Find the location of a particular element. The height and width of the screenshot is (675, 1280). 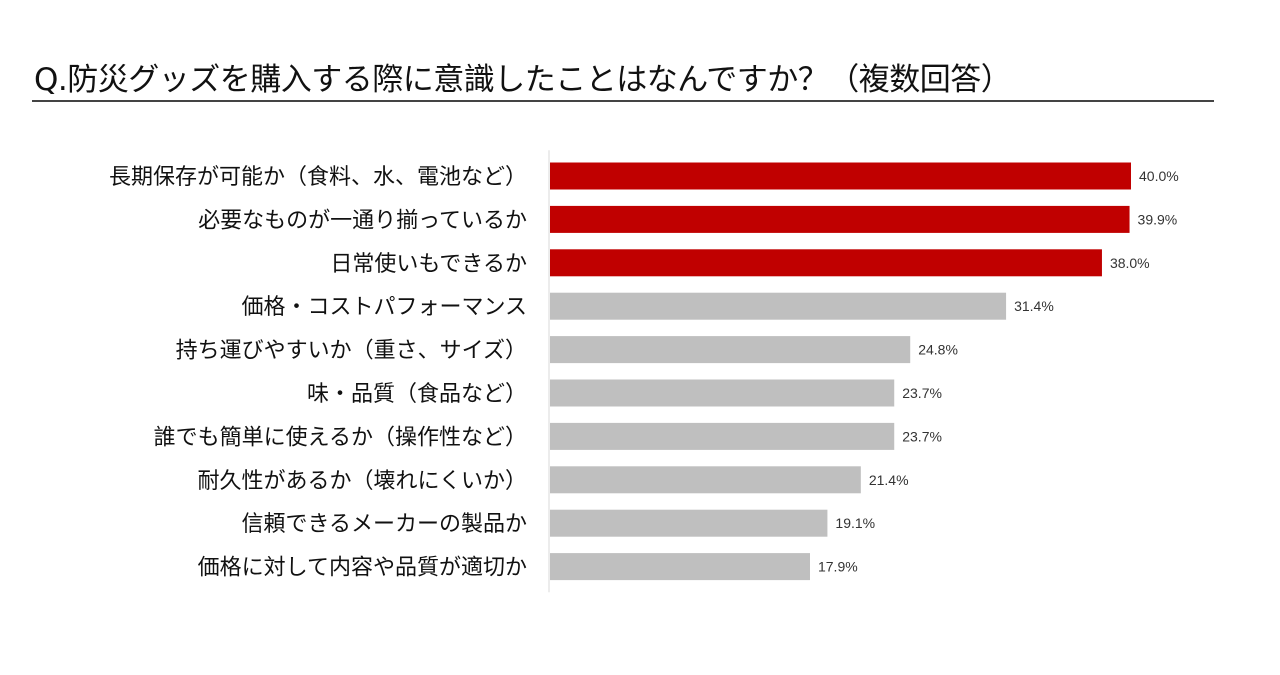

category-label: 耐久性があるか（壊れにくいか） is located at coordinates (362, 481).